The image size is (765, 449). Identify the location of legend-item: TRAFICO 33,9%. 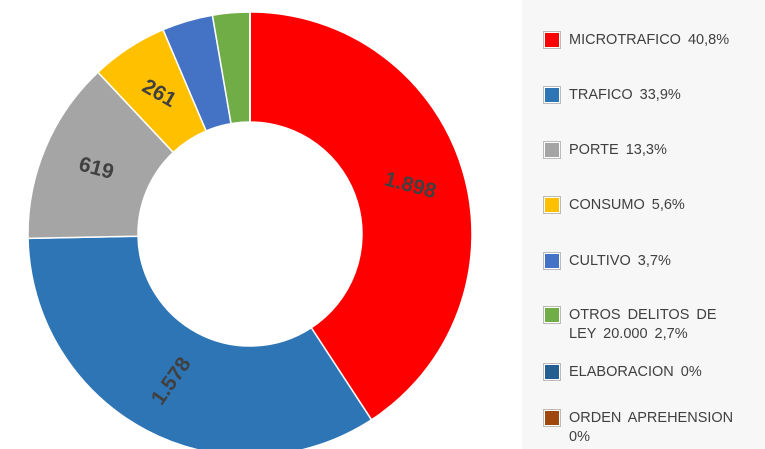
(651, 95).